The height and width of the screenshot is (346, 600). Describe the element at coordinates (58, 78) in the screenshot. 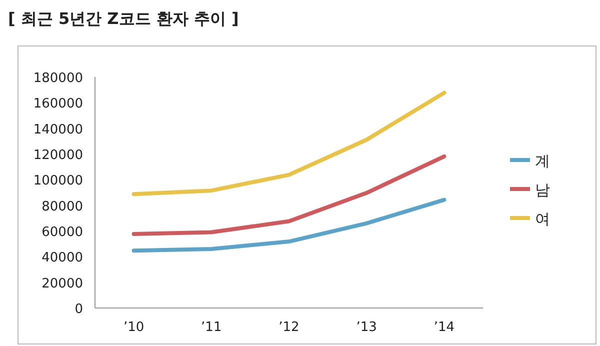

I see `y-tick-label: 180000` at that location.